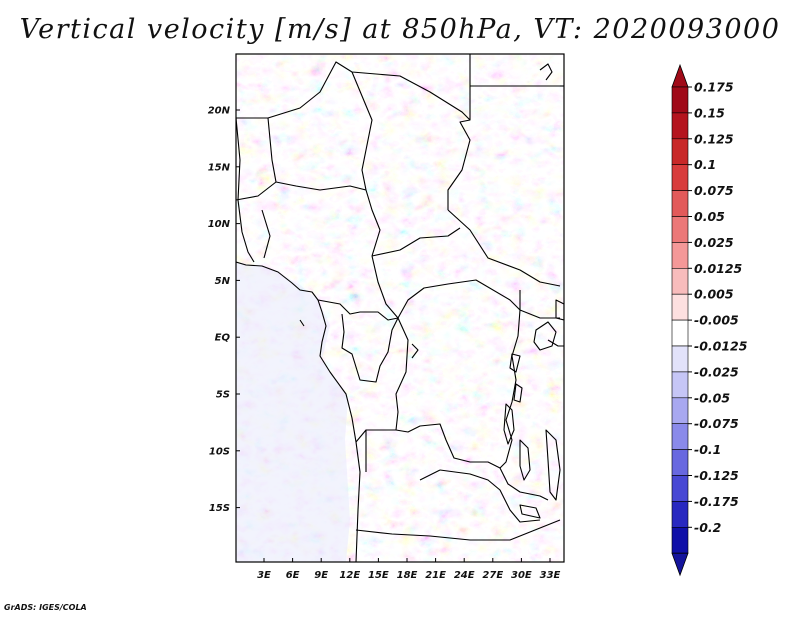 This screenshot has height=618, width=800. What do you see at coordinates (219, 167) in the screenshot?
I see `lat-tick-label: 15N` at bounding box center [219, 167].